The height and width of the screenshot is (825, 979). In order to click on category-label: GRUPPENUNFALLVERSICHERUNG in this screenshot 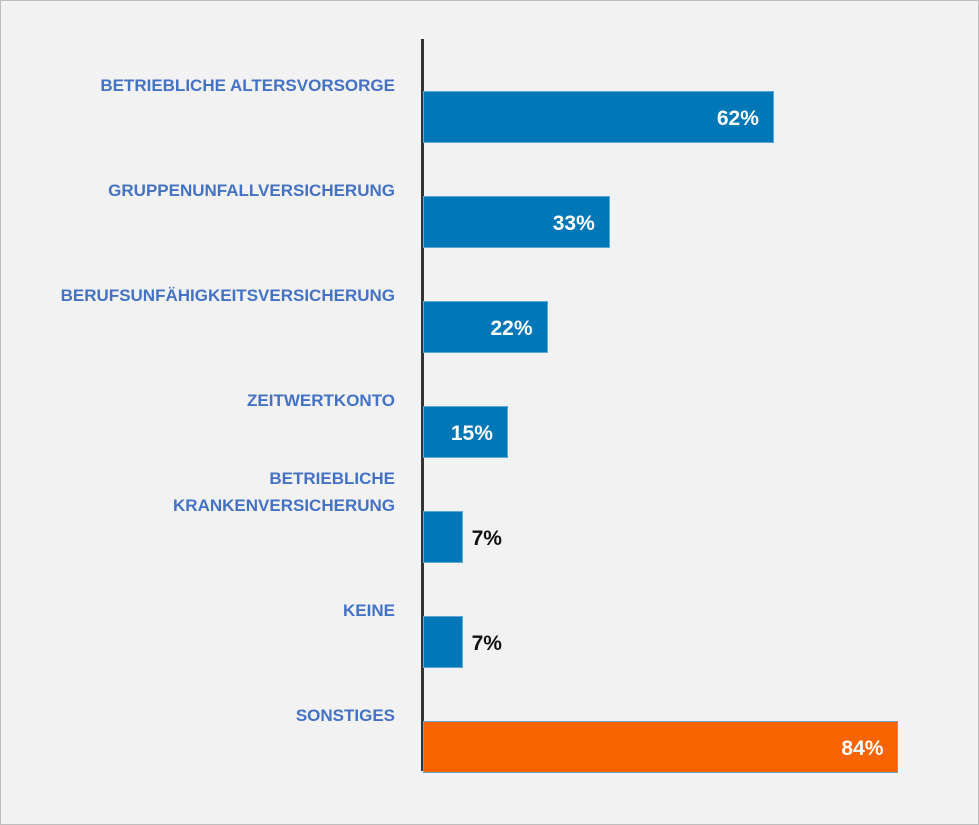, I will do `click(251, 190)`.